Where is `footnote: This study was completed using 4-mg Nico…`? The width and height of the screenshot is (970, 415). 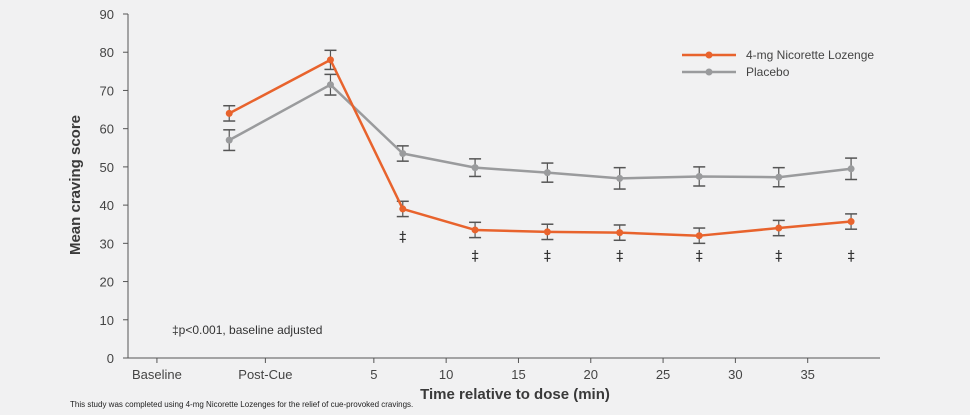
footnote: This study was completed using 4-mg Nico… is located at coordinates (242, 404).